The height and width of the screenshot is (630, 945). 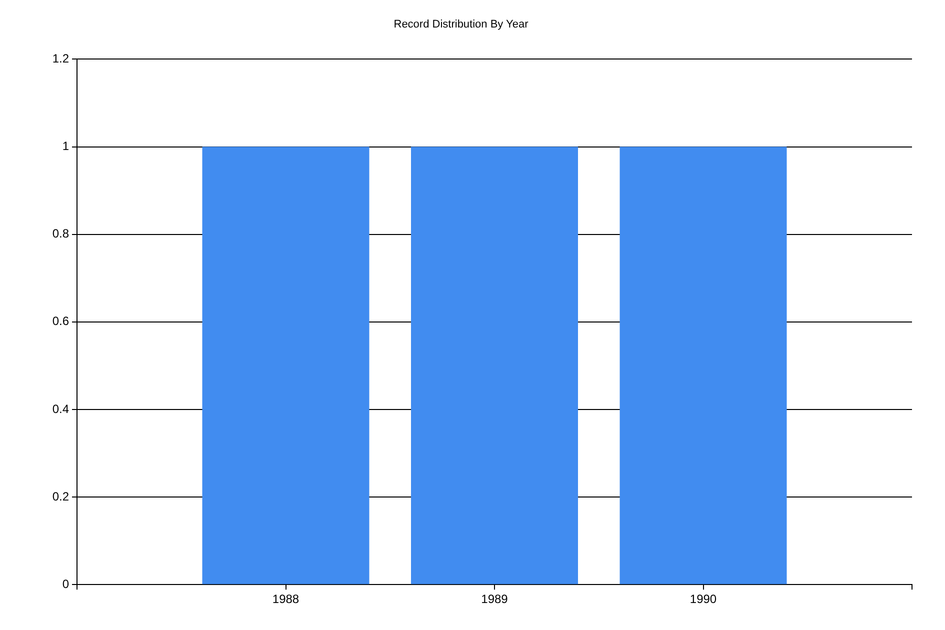 I want to click on y-tick-label: 0.2, so click(x=61, y=496).